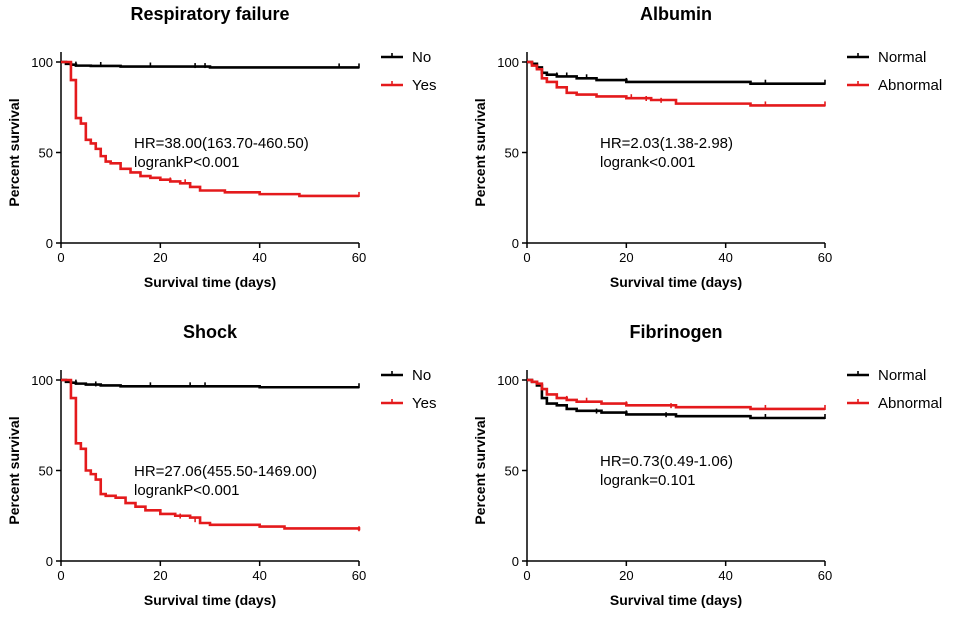 This screenshot has height=620, width=957. Describe the element at coordinates (209, 14) in the screenshot. I see `chart-title: Respiratory failure` at that location.